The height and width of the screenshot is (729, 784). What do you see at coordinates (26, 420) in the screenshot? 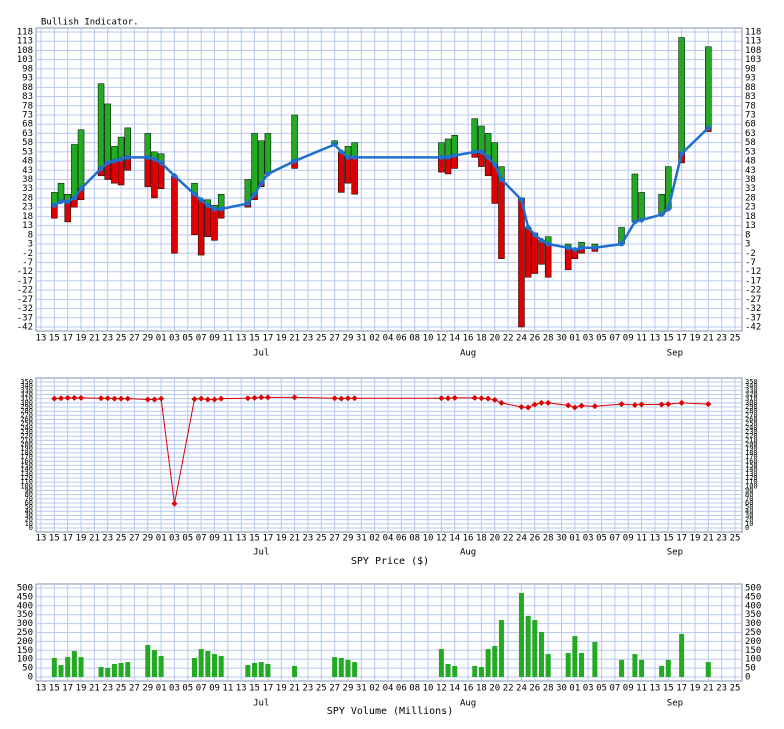
I see `y-tick-label: 260` at bounding box center [26, 420].